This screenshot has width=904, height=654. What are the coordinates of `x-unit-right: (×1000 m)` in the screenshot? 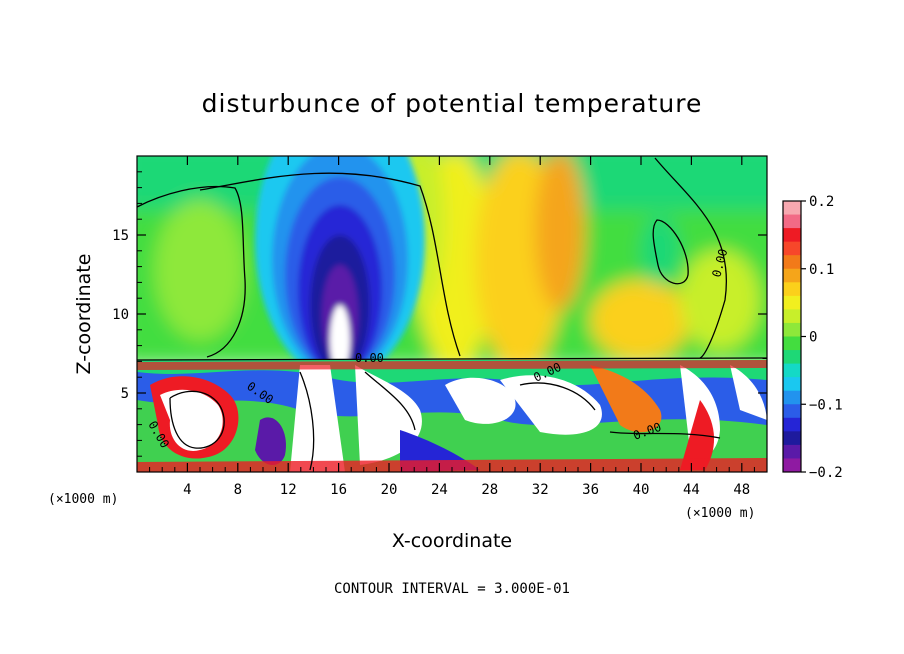 It's located at (720, 513).